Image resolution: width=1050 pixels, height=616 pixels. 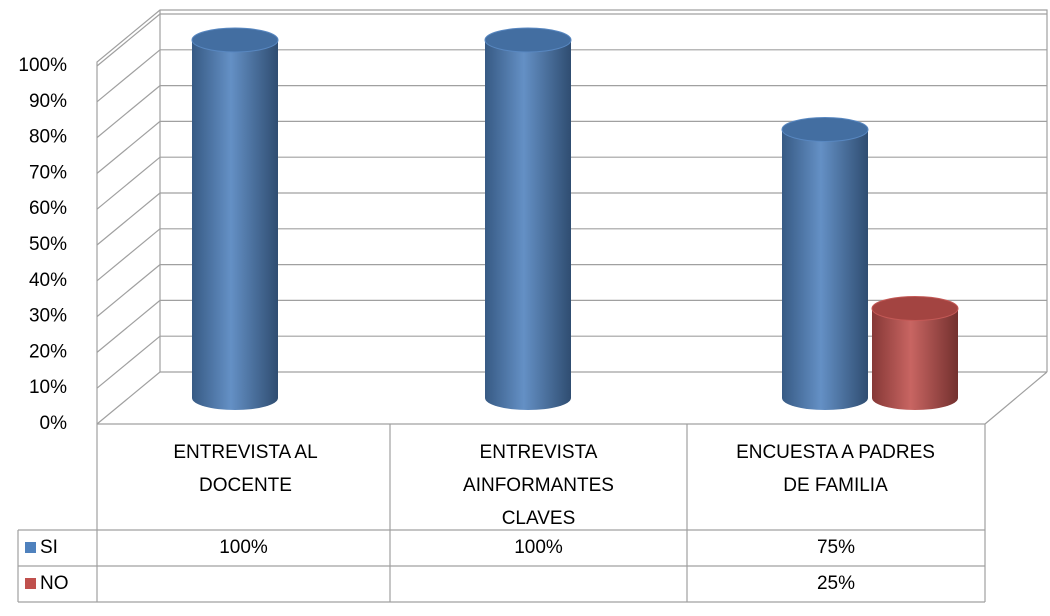 I want to click on y-tick-label: 90%, so click(x=48, y=101).